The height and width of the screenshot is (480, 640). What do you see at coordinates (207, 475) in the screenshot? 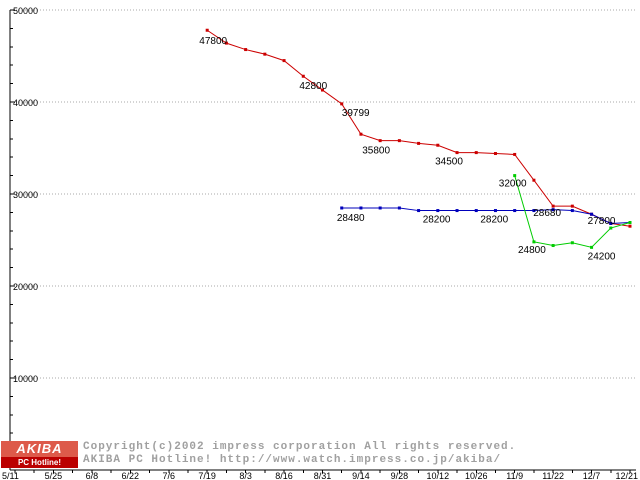
I see `x-tick-label: 7/19` at bounding box center [207, 475].